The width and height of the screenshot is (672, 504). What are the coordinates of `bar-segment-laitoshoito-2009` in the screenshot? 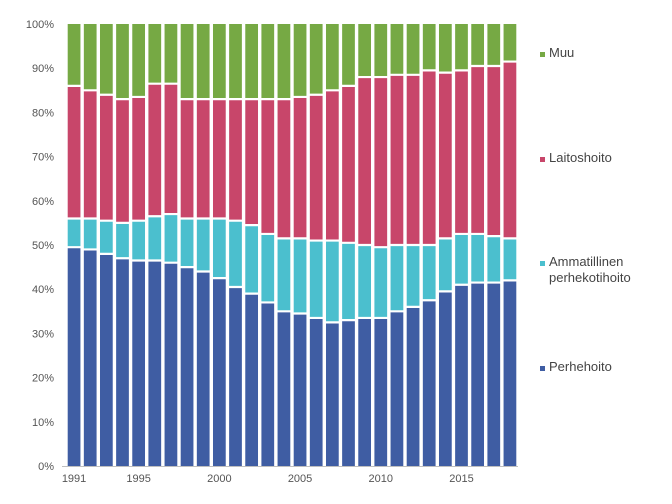 It's located at (365, 161).